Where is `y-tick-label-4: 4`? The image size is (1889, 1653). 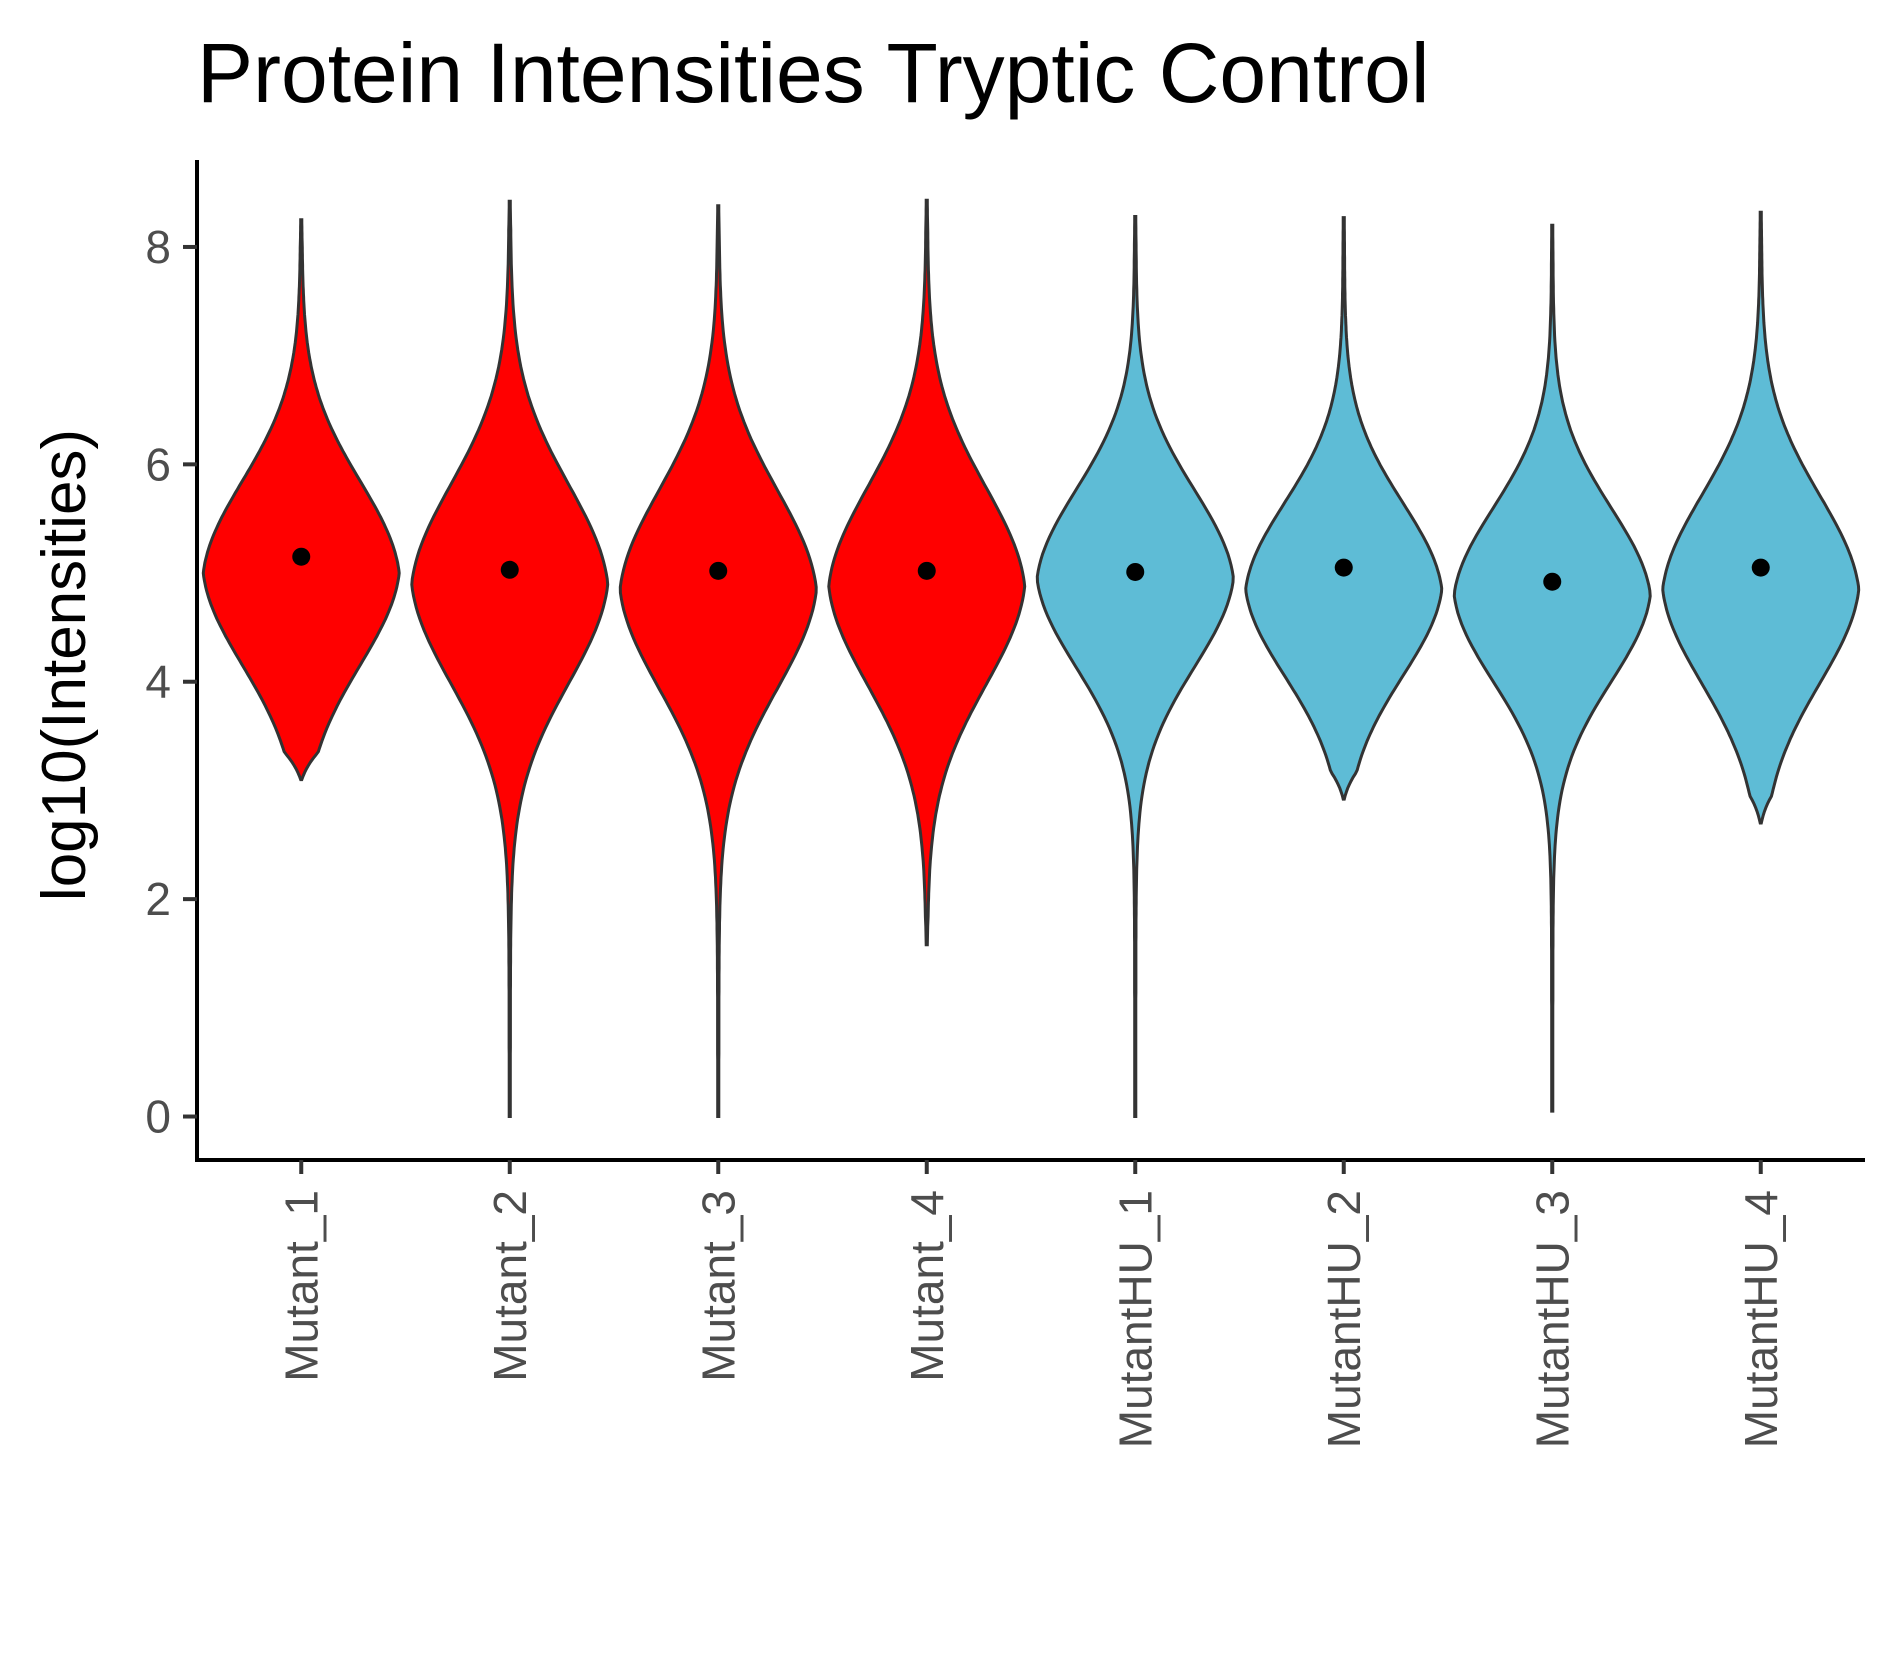
y-tick-label-4: 4 is located at coordinates (158, 682).